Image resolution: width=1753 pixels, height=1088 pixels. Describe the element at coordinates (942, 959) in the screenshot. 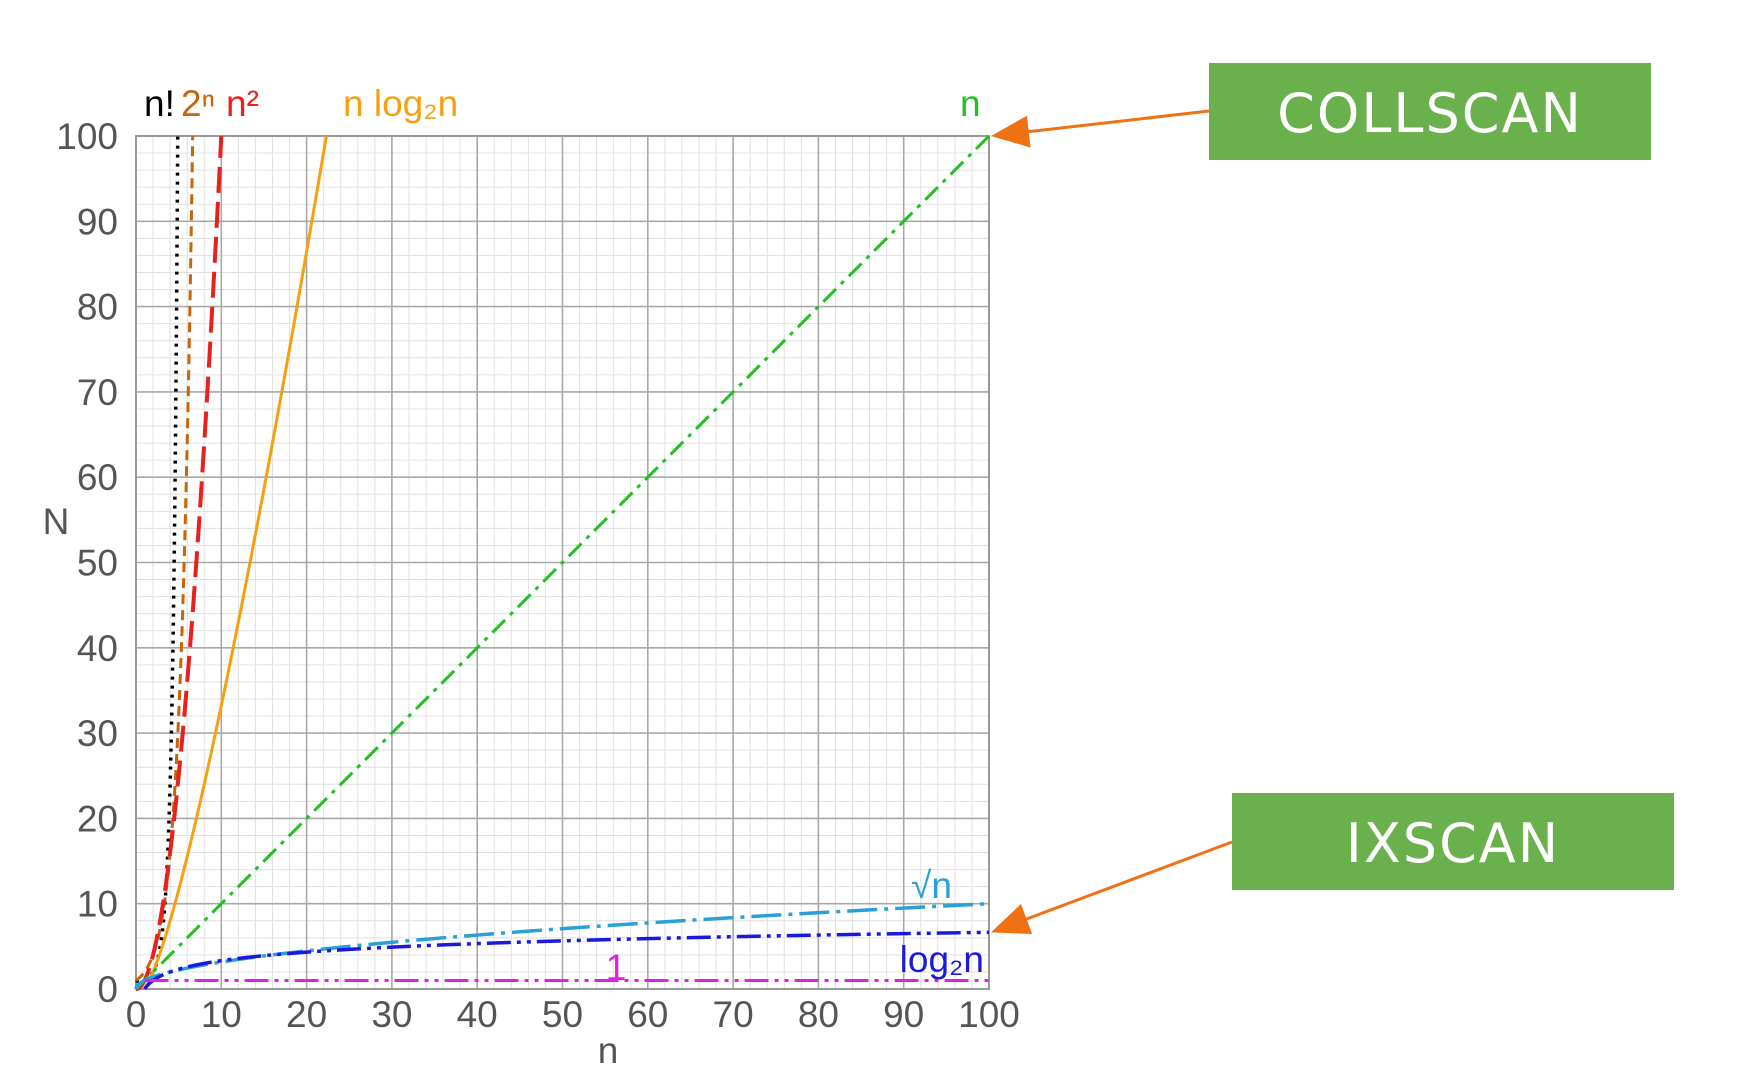

I see `series-label-log2: log₂n` at that location.